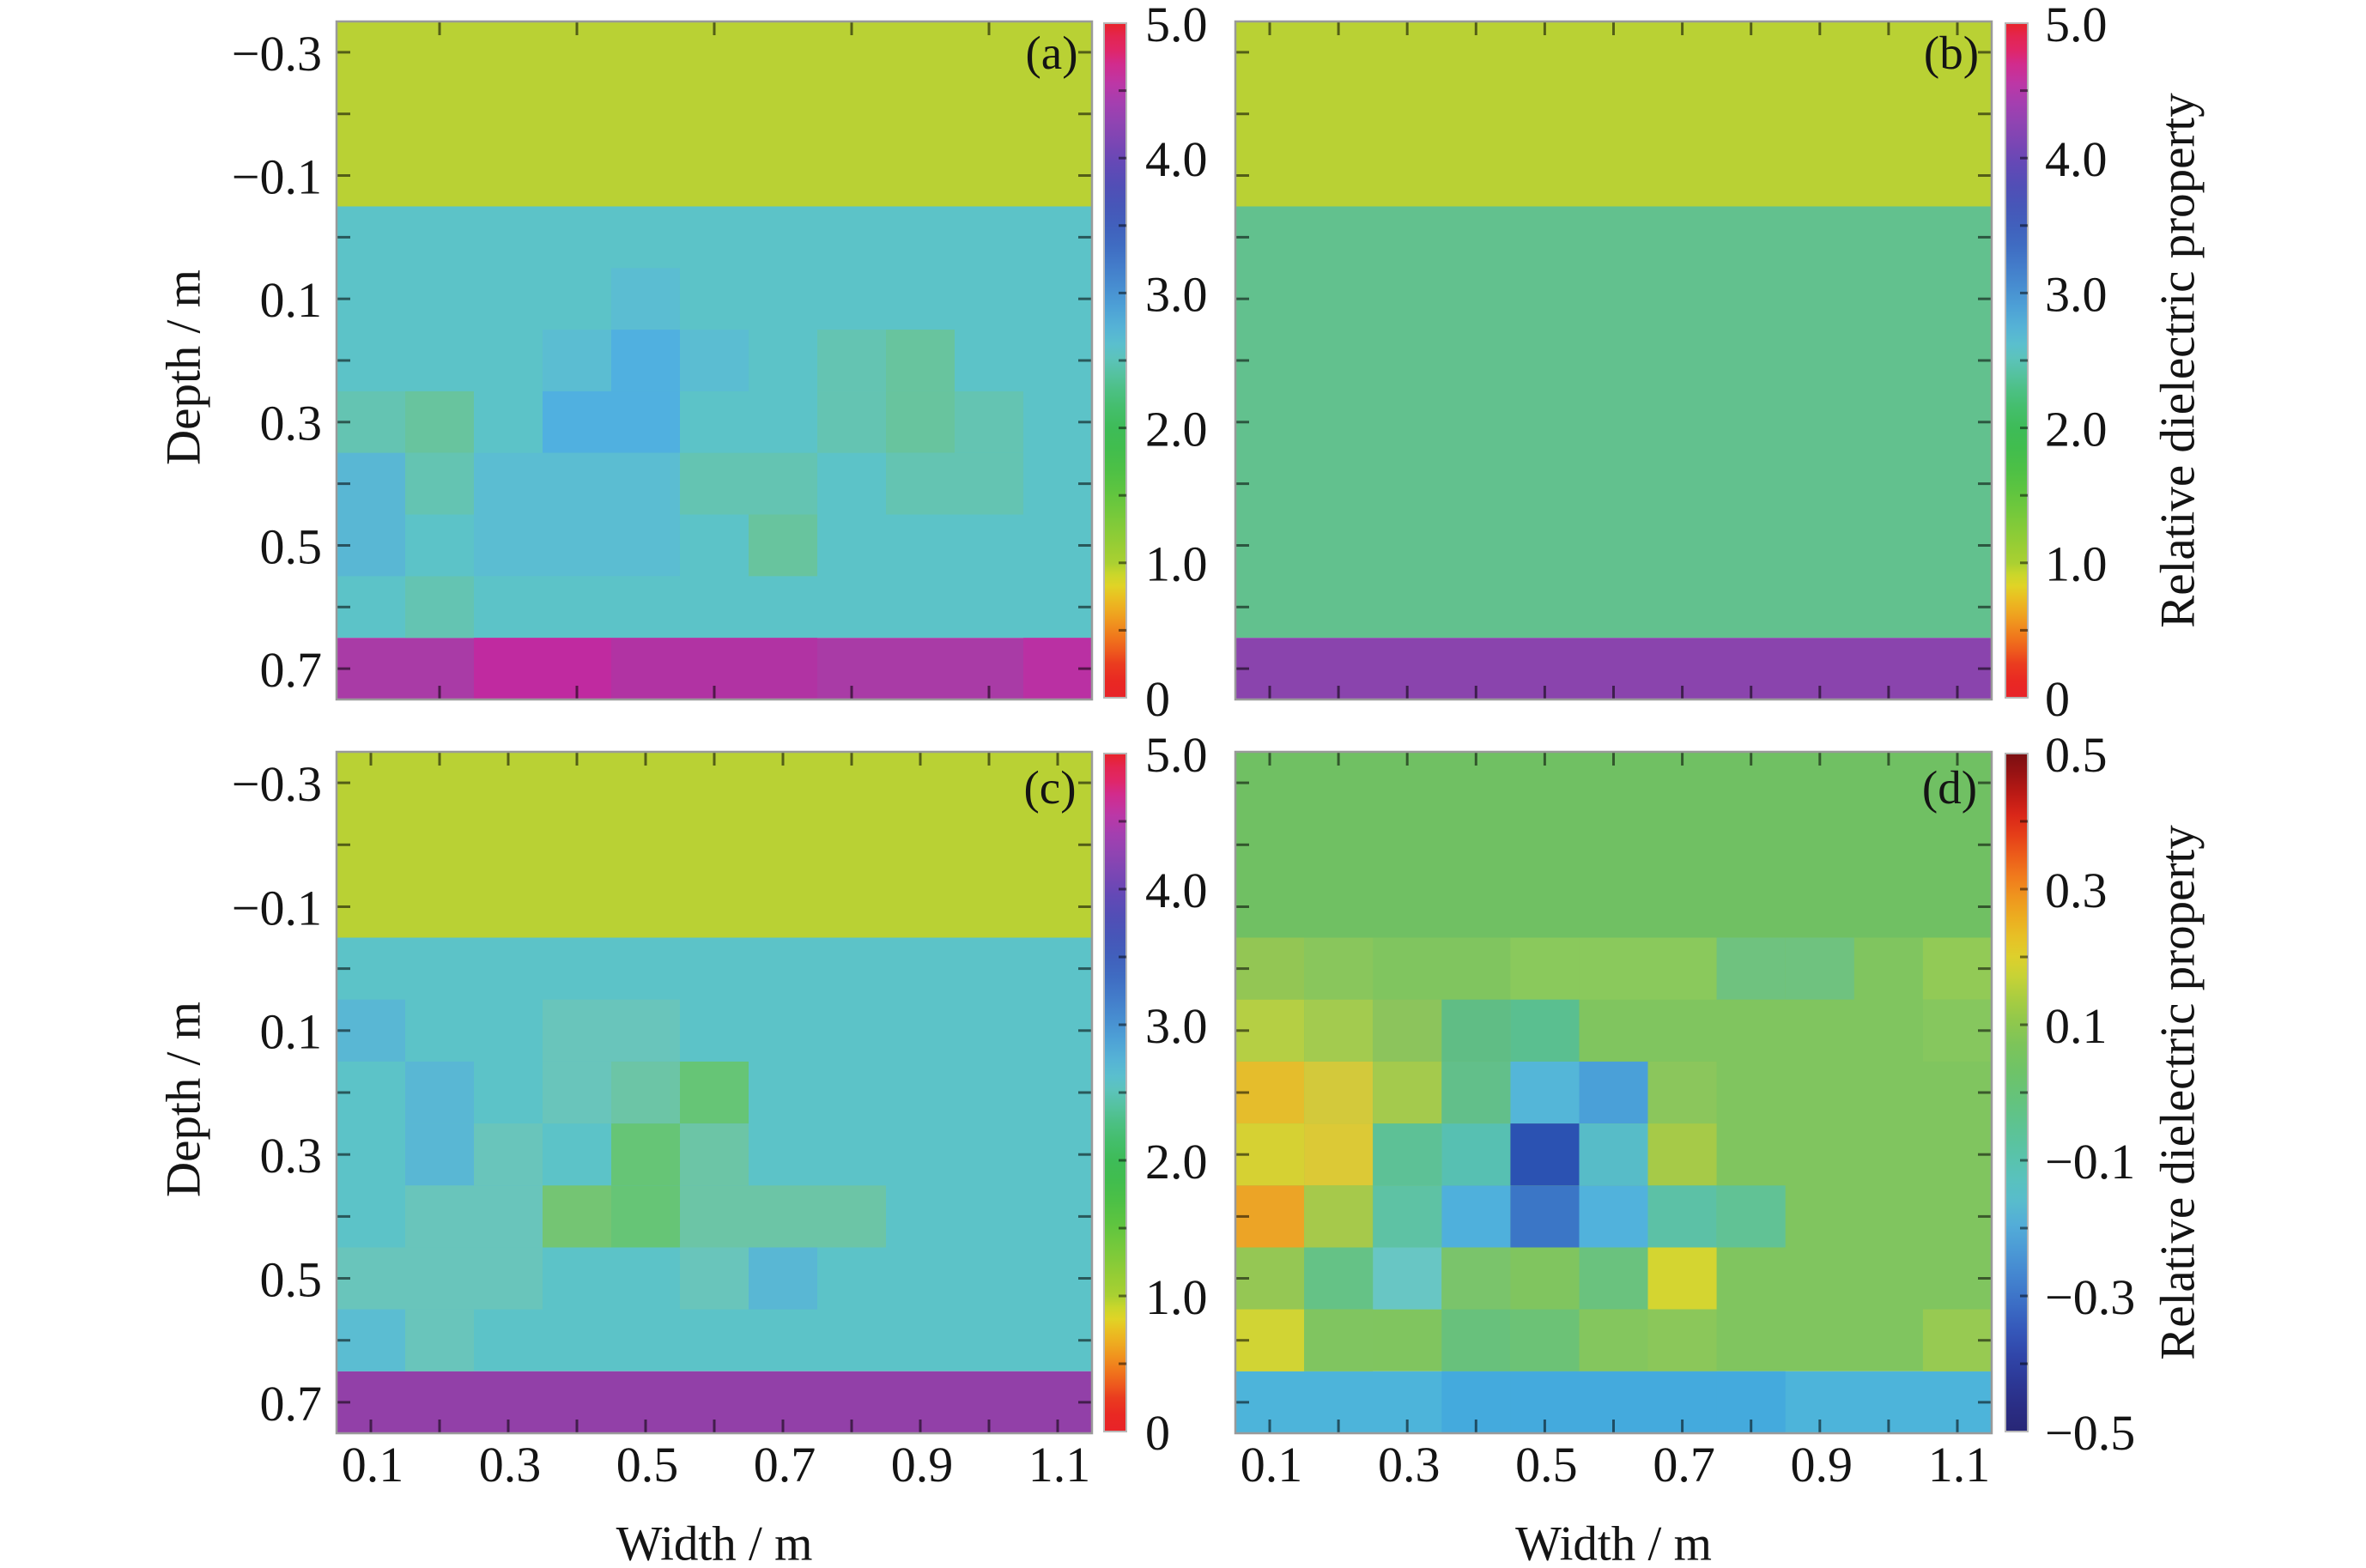 This screenshot has height=1568, width=2366. I want to click on svg-text: −0.5, so click(2090, 1433).